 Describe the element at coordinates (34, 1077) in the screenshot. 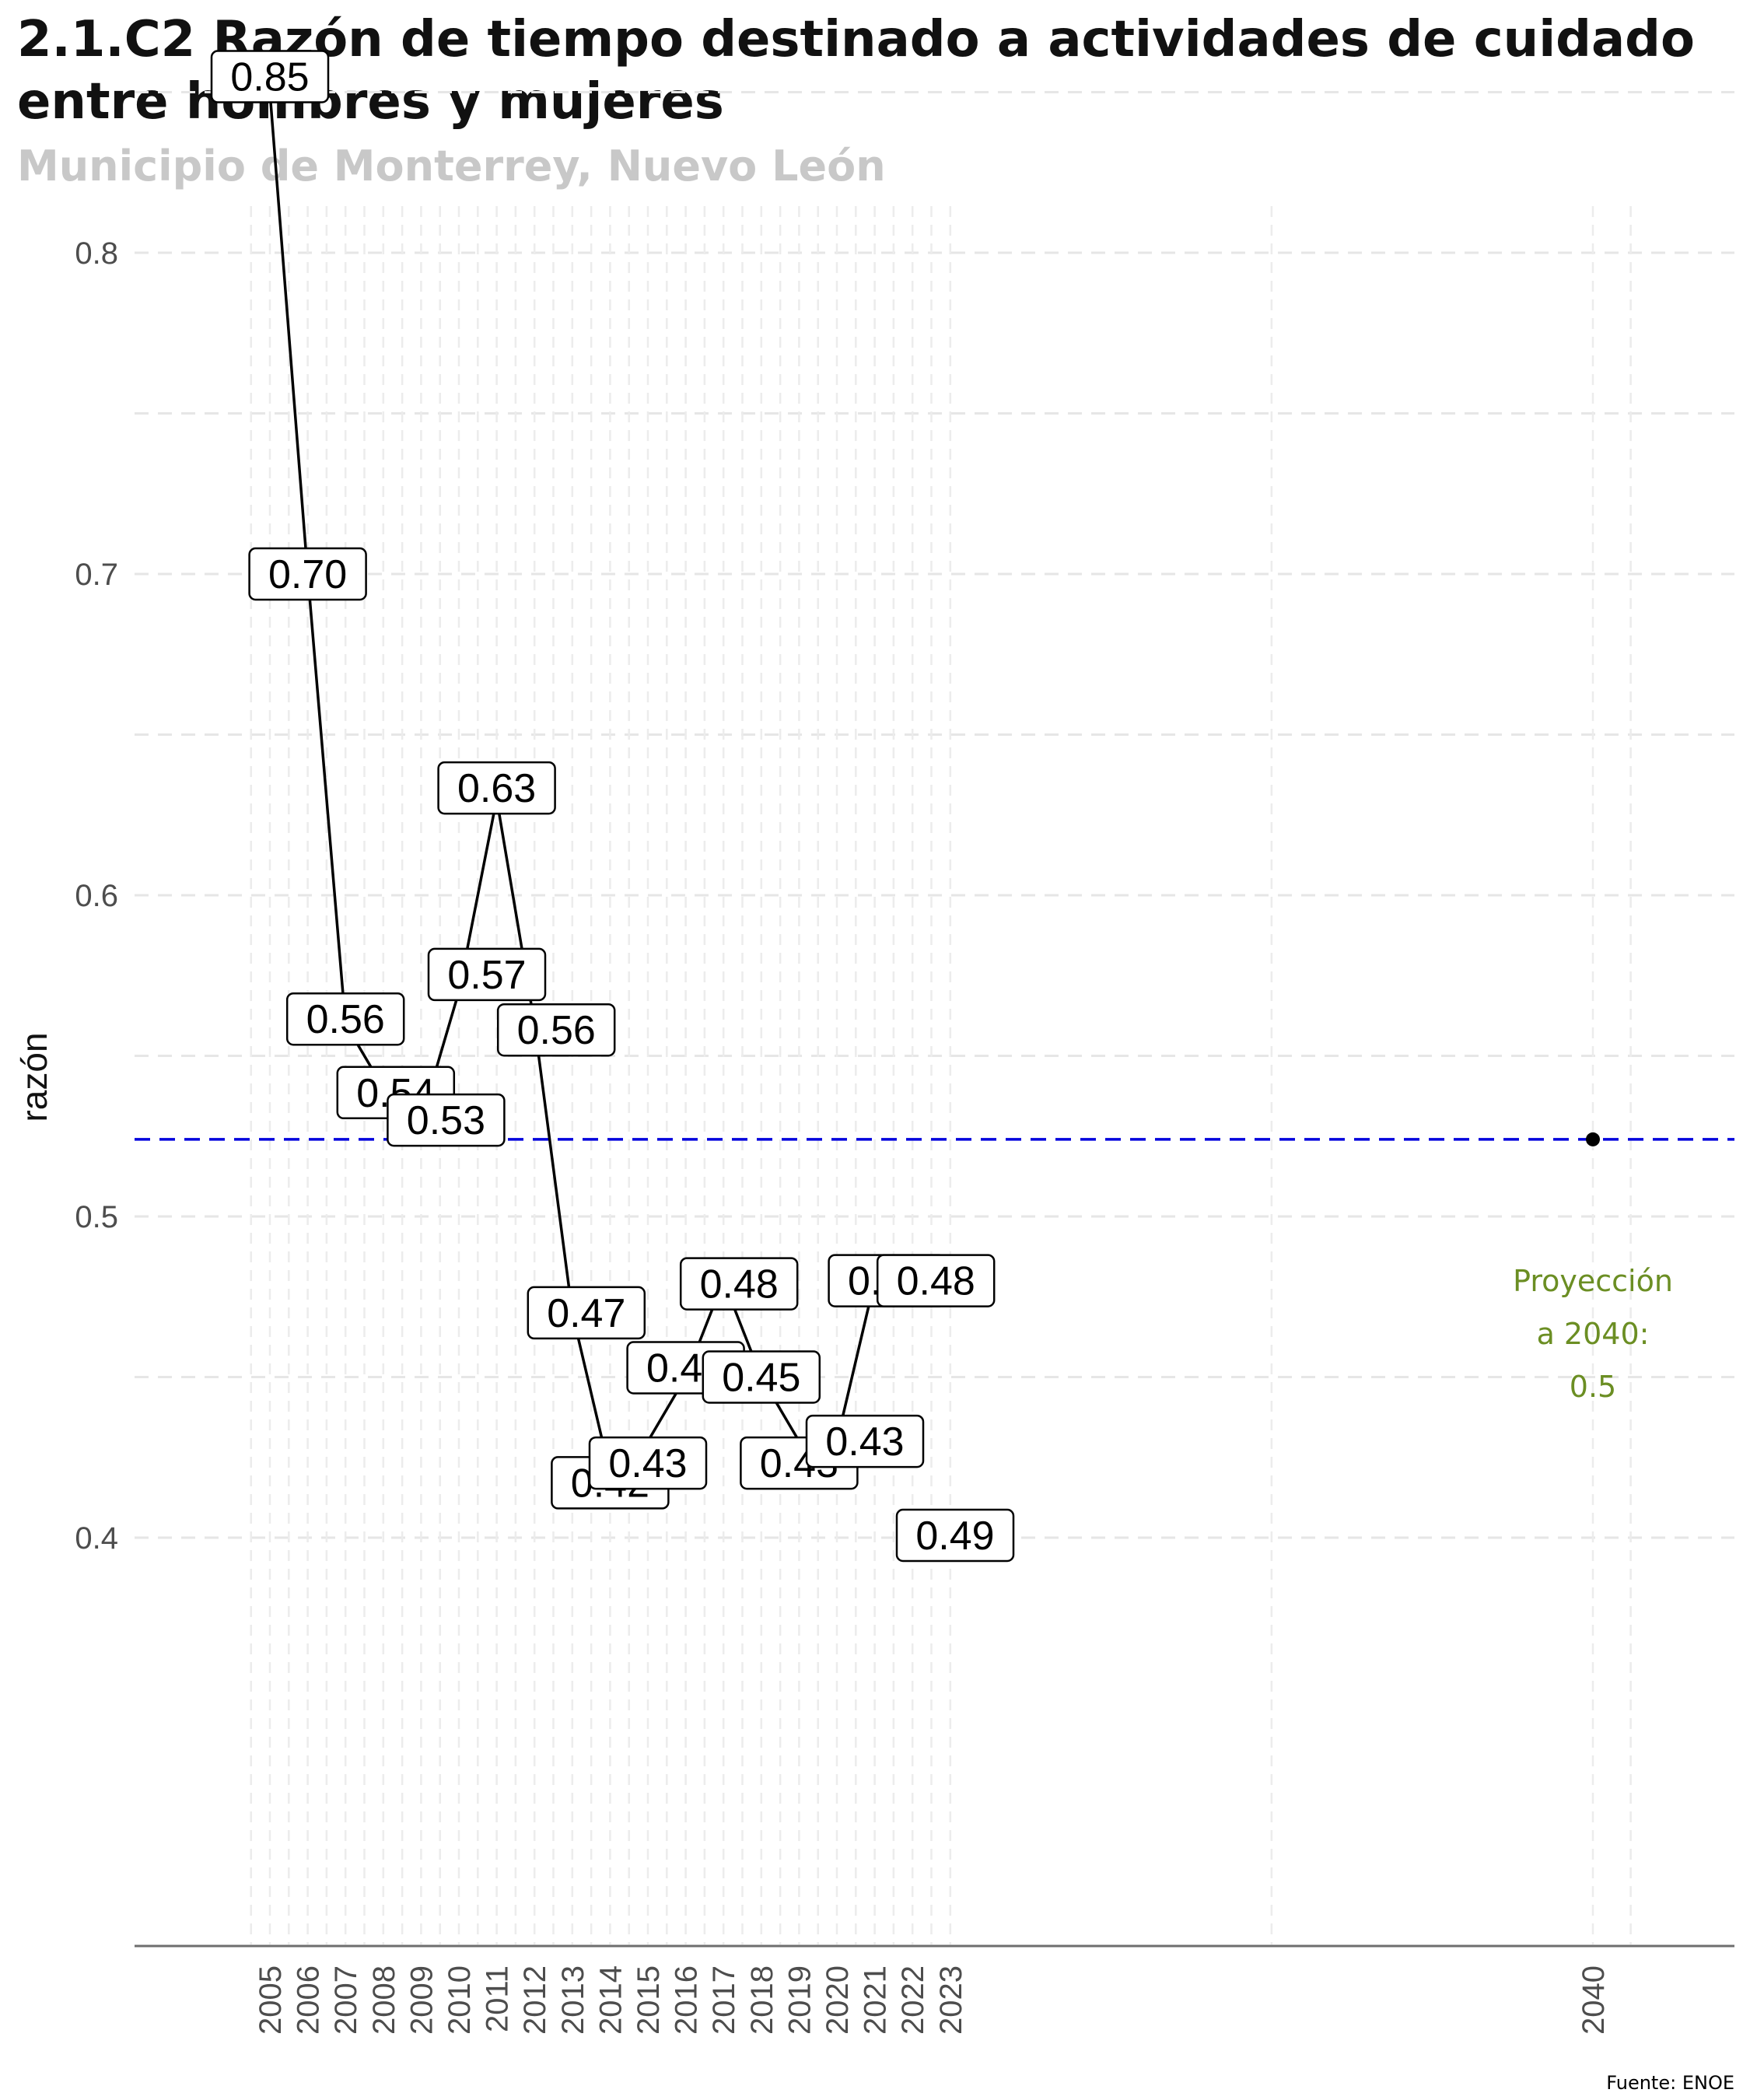

I see `y-axis-title: razón` at that location.